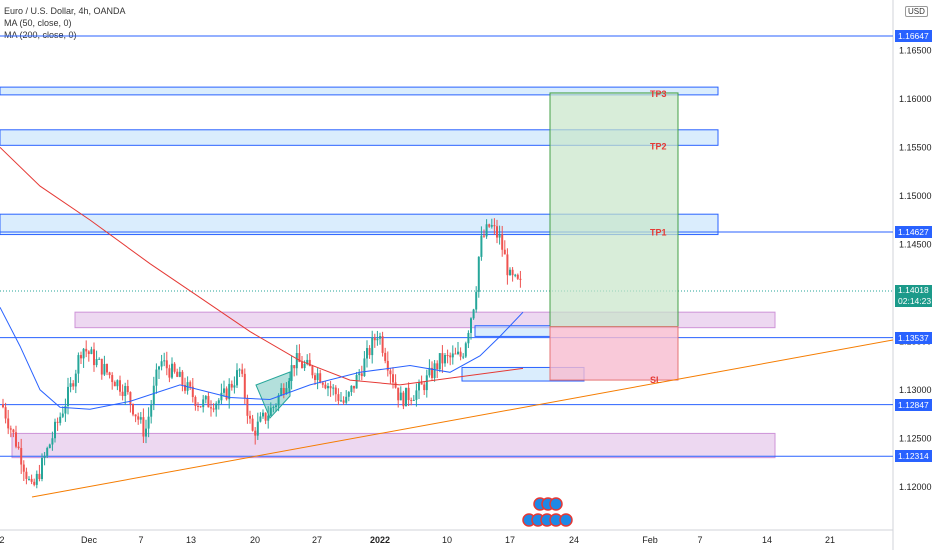 The width and height of the screenshot is (932, 550). Describe the element at coordinates (913, 36) in the screenshot. I see `price-level-tag: 1.16647` at that location.